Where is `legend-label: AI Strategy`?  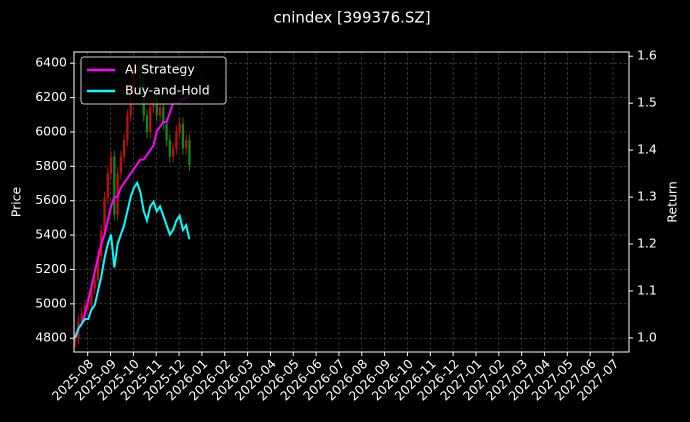
legend-label: AI Strategy is located at coordinates (160, 69).